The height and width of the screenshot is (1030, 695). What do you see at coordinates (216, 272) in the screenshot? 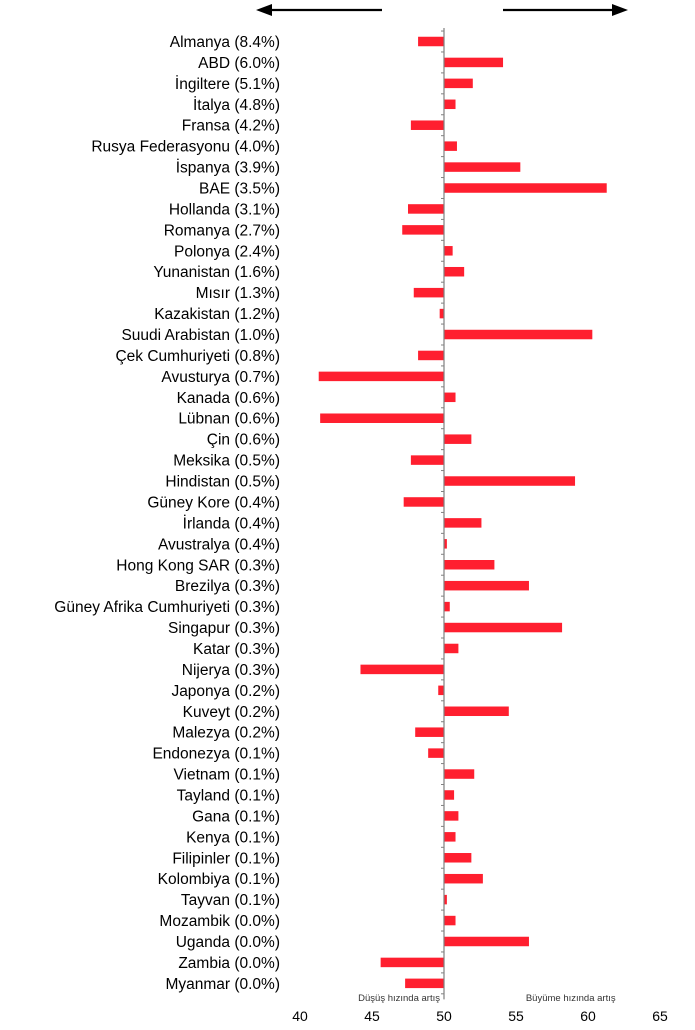
I see `category-label: Yunanistan (1.6%)` at bounding box center [216, 272].